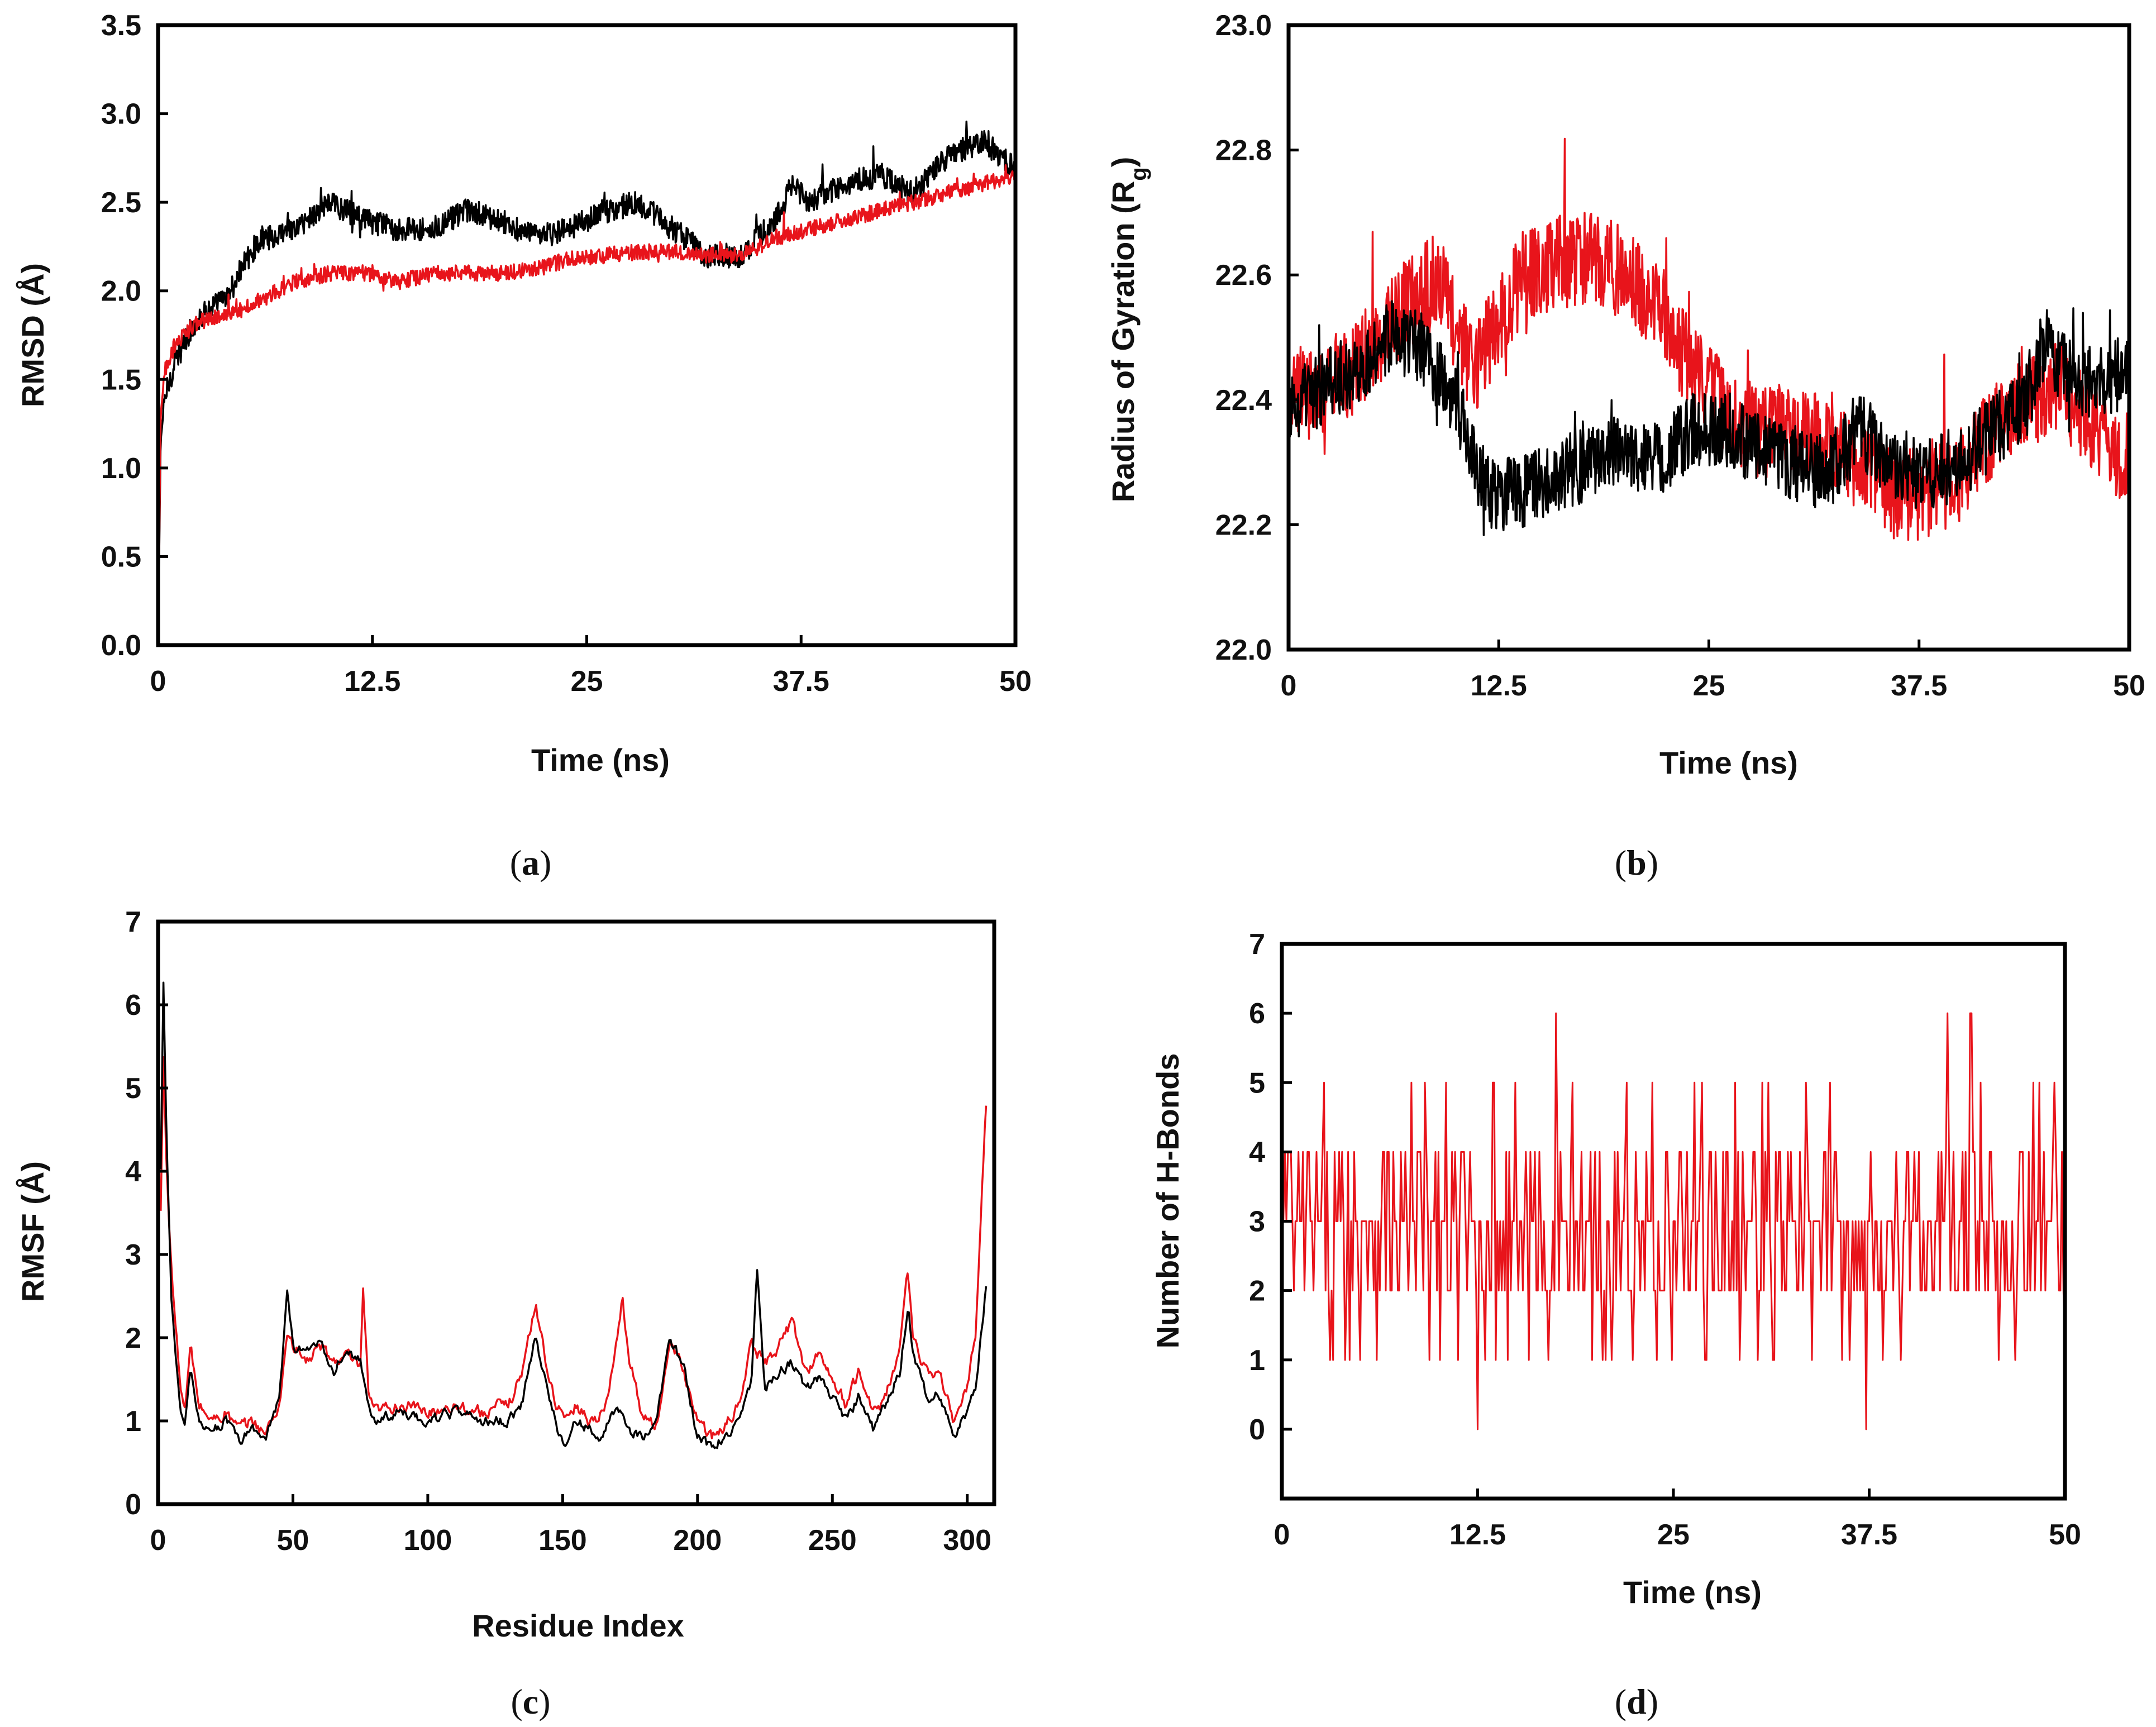 Image resolution: width=2156 pixels, height=1727 pixels. I want to click on panel-c-xtick-label: 300, so click(967, 1540).